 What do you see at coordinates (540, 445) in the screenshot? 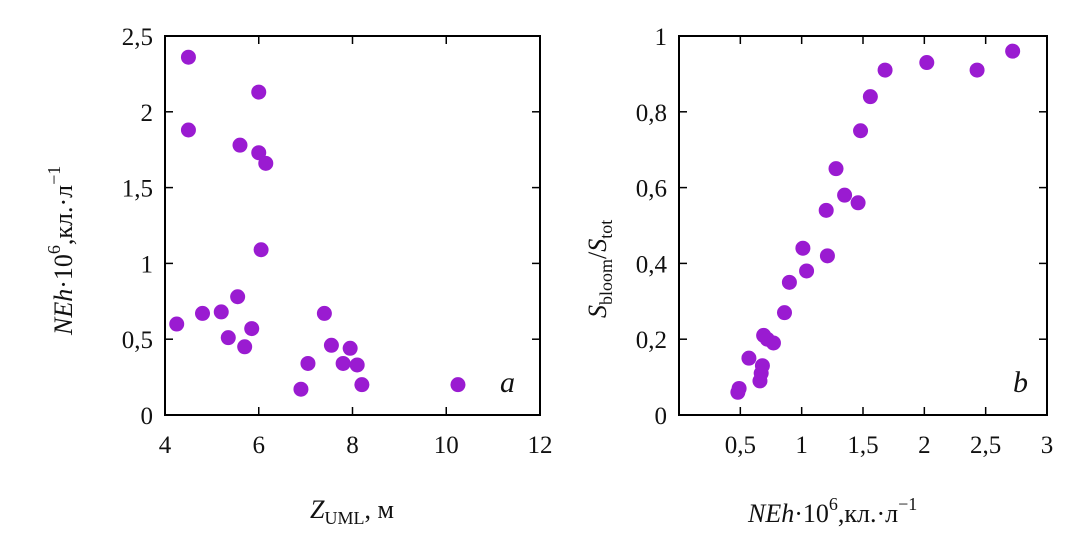
I see `panel-a-x-tick-label: 12` at bounding box center [540, 445].